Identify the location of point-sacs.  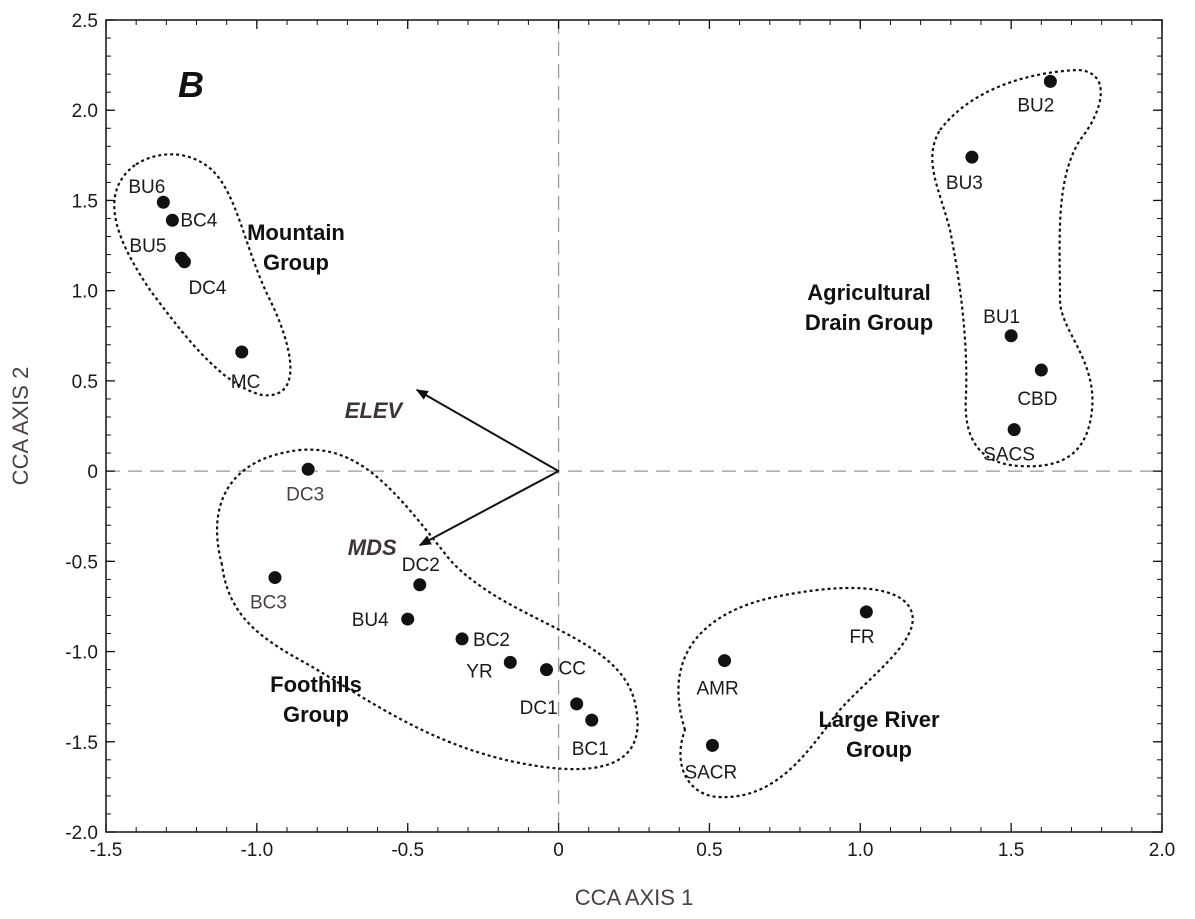
(1014, 430).